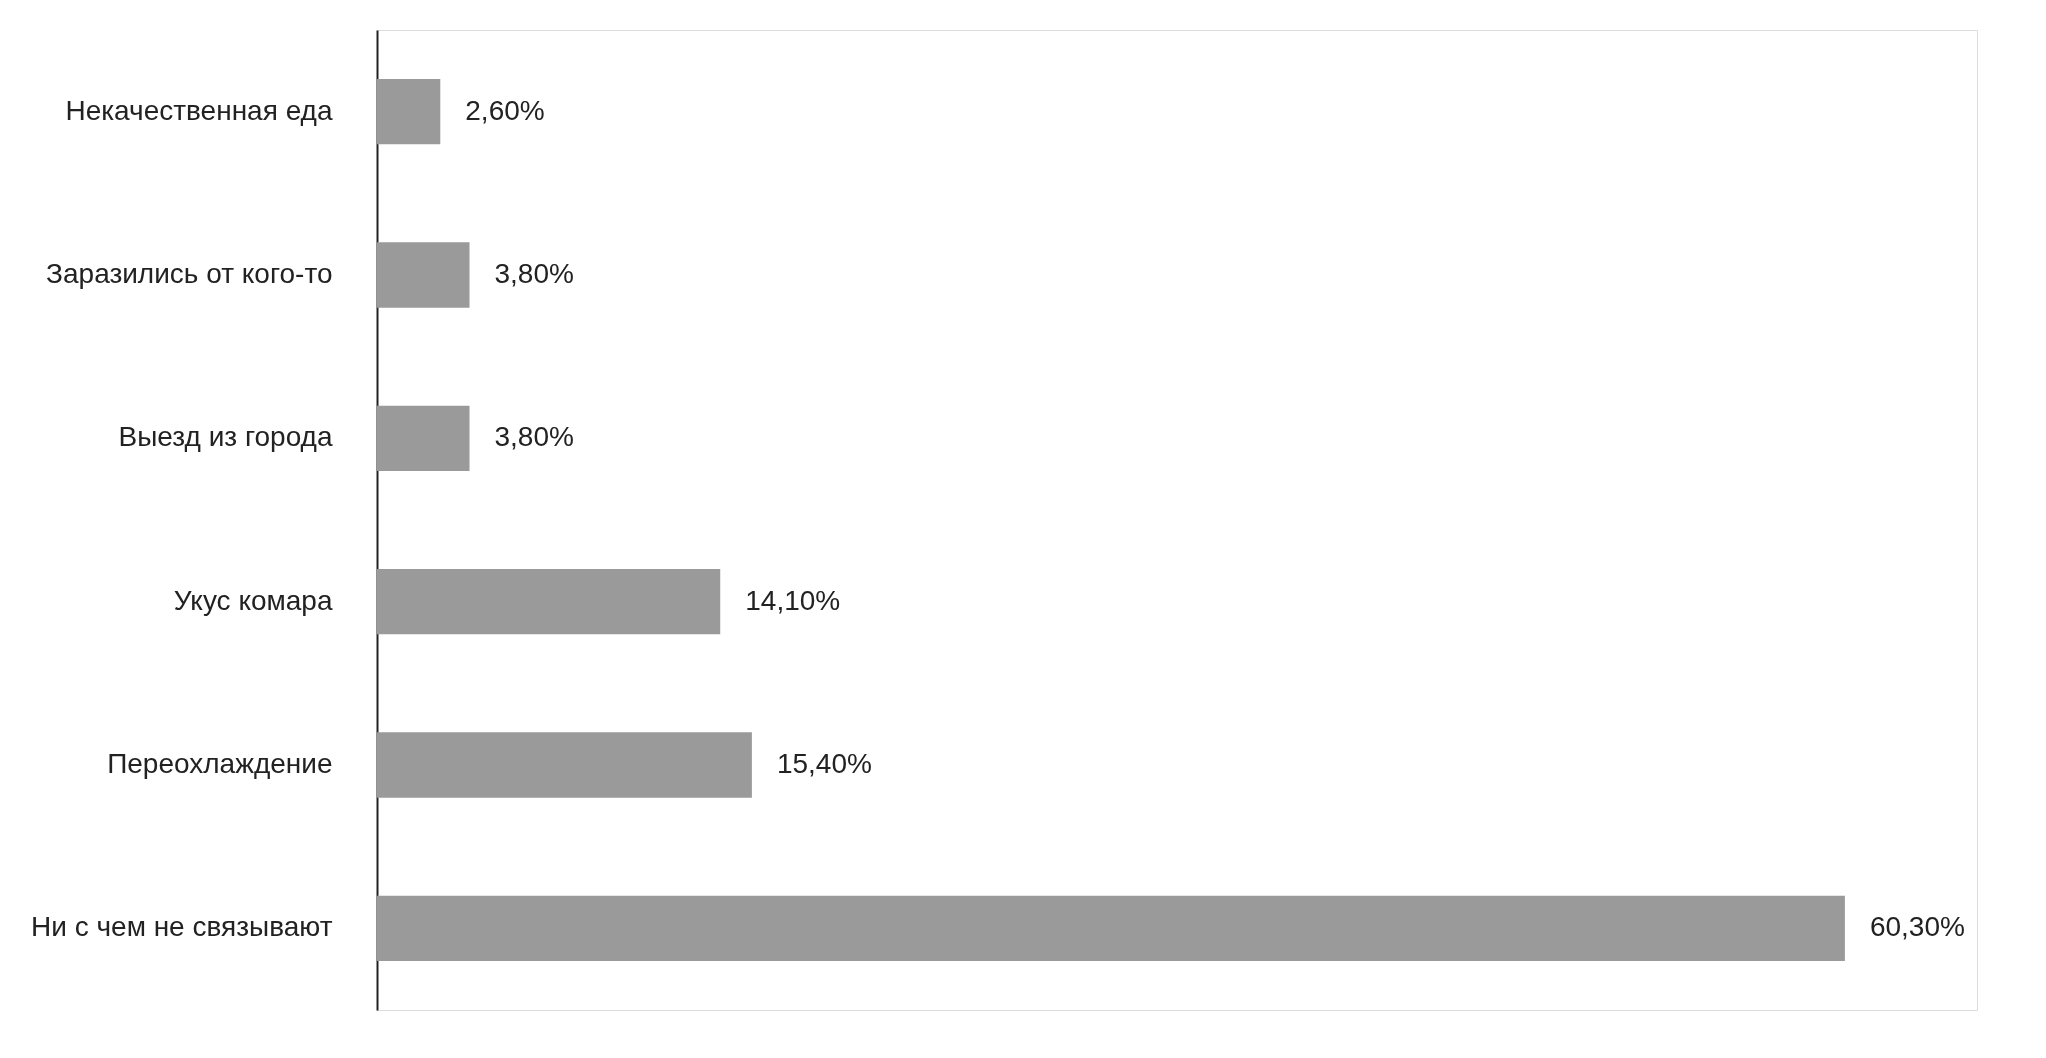 This screenshot has width=2046, height=1058. What do you see at coordinates (1917, 927) in the screenshot?
I see `data-label: 60,30%` at bounding box center [1917, 927].